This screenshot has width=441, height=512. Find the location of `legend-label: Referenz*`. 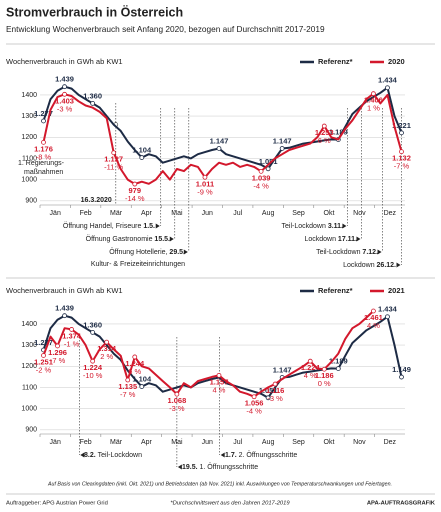

legend-label: Referenz* is located at coordinates (335, 61).